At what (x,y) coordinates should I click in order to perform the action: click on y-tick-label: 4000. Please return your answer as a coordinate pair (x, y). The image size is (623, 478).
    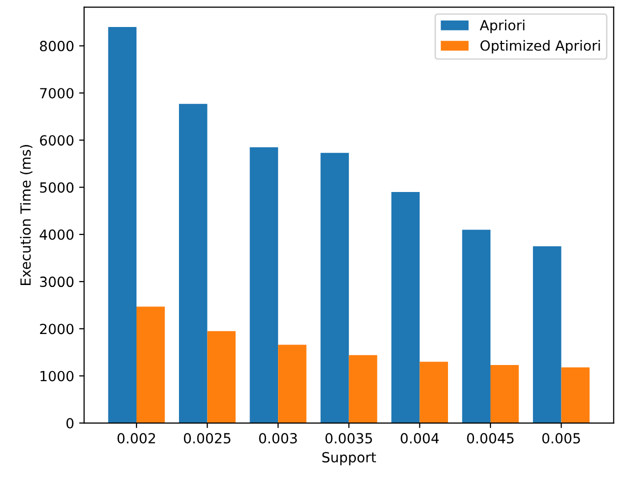
    Looking at the image, I should click on (57, 234).